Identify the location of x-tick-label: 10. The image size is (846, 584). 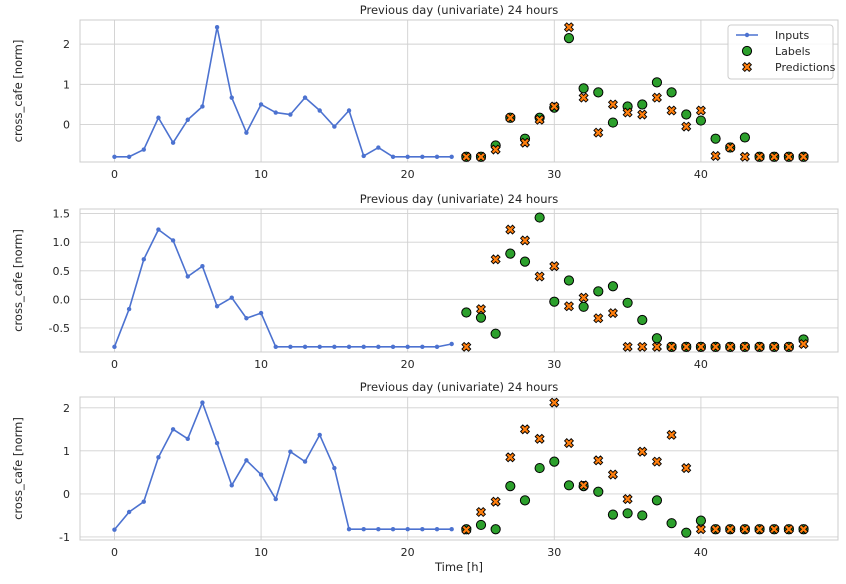
(261, 174).